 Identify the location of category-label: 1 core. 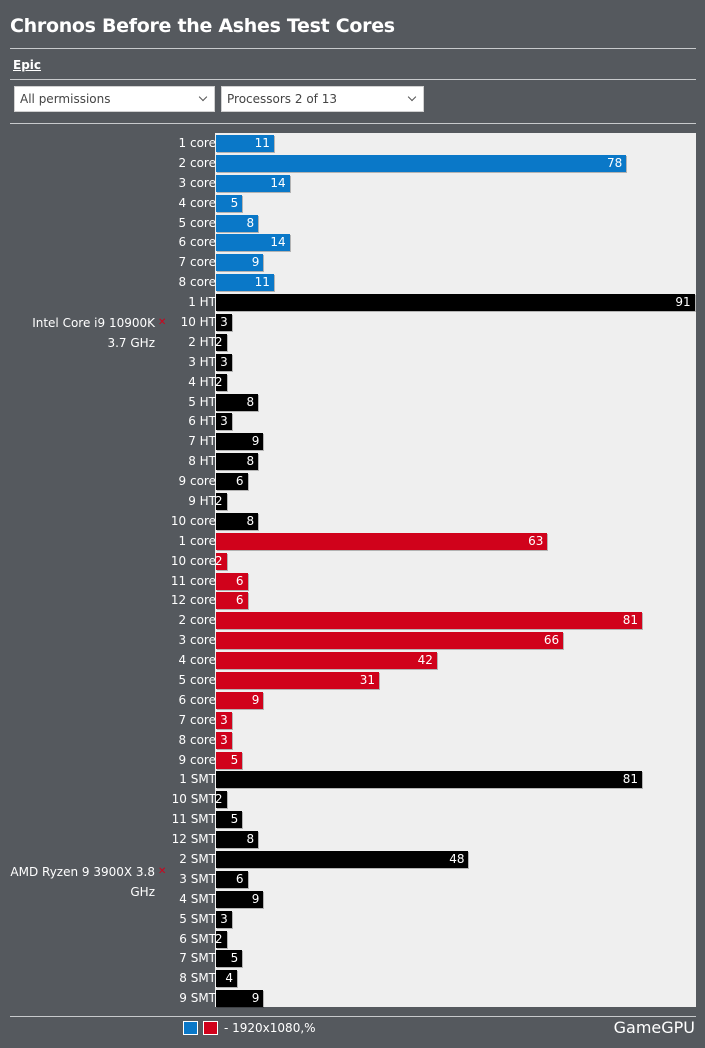
(197, 540).